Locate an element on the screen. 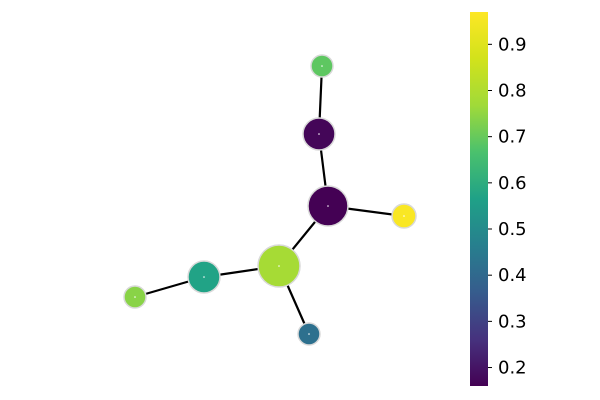  colorbar-ticks: 0.2 0.3 0.4 0.5 0.6 0.7 0.8 0.9 is located at coordinates (507, 206).